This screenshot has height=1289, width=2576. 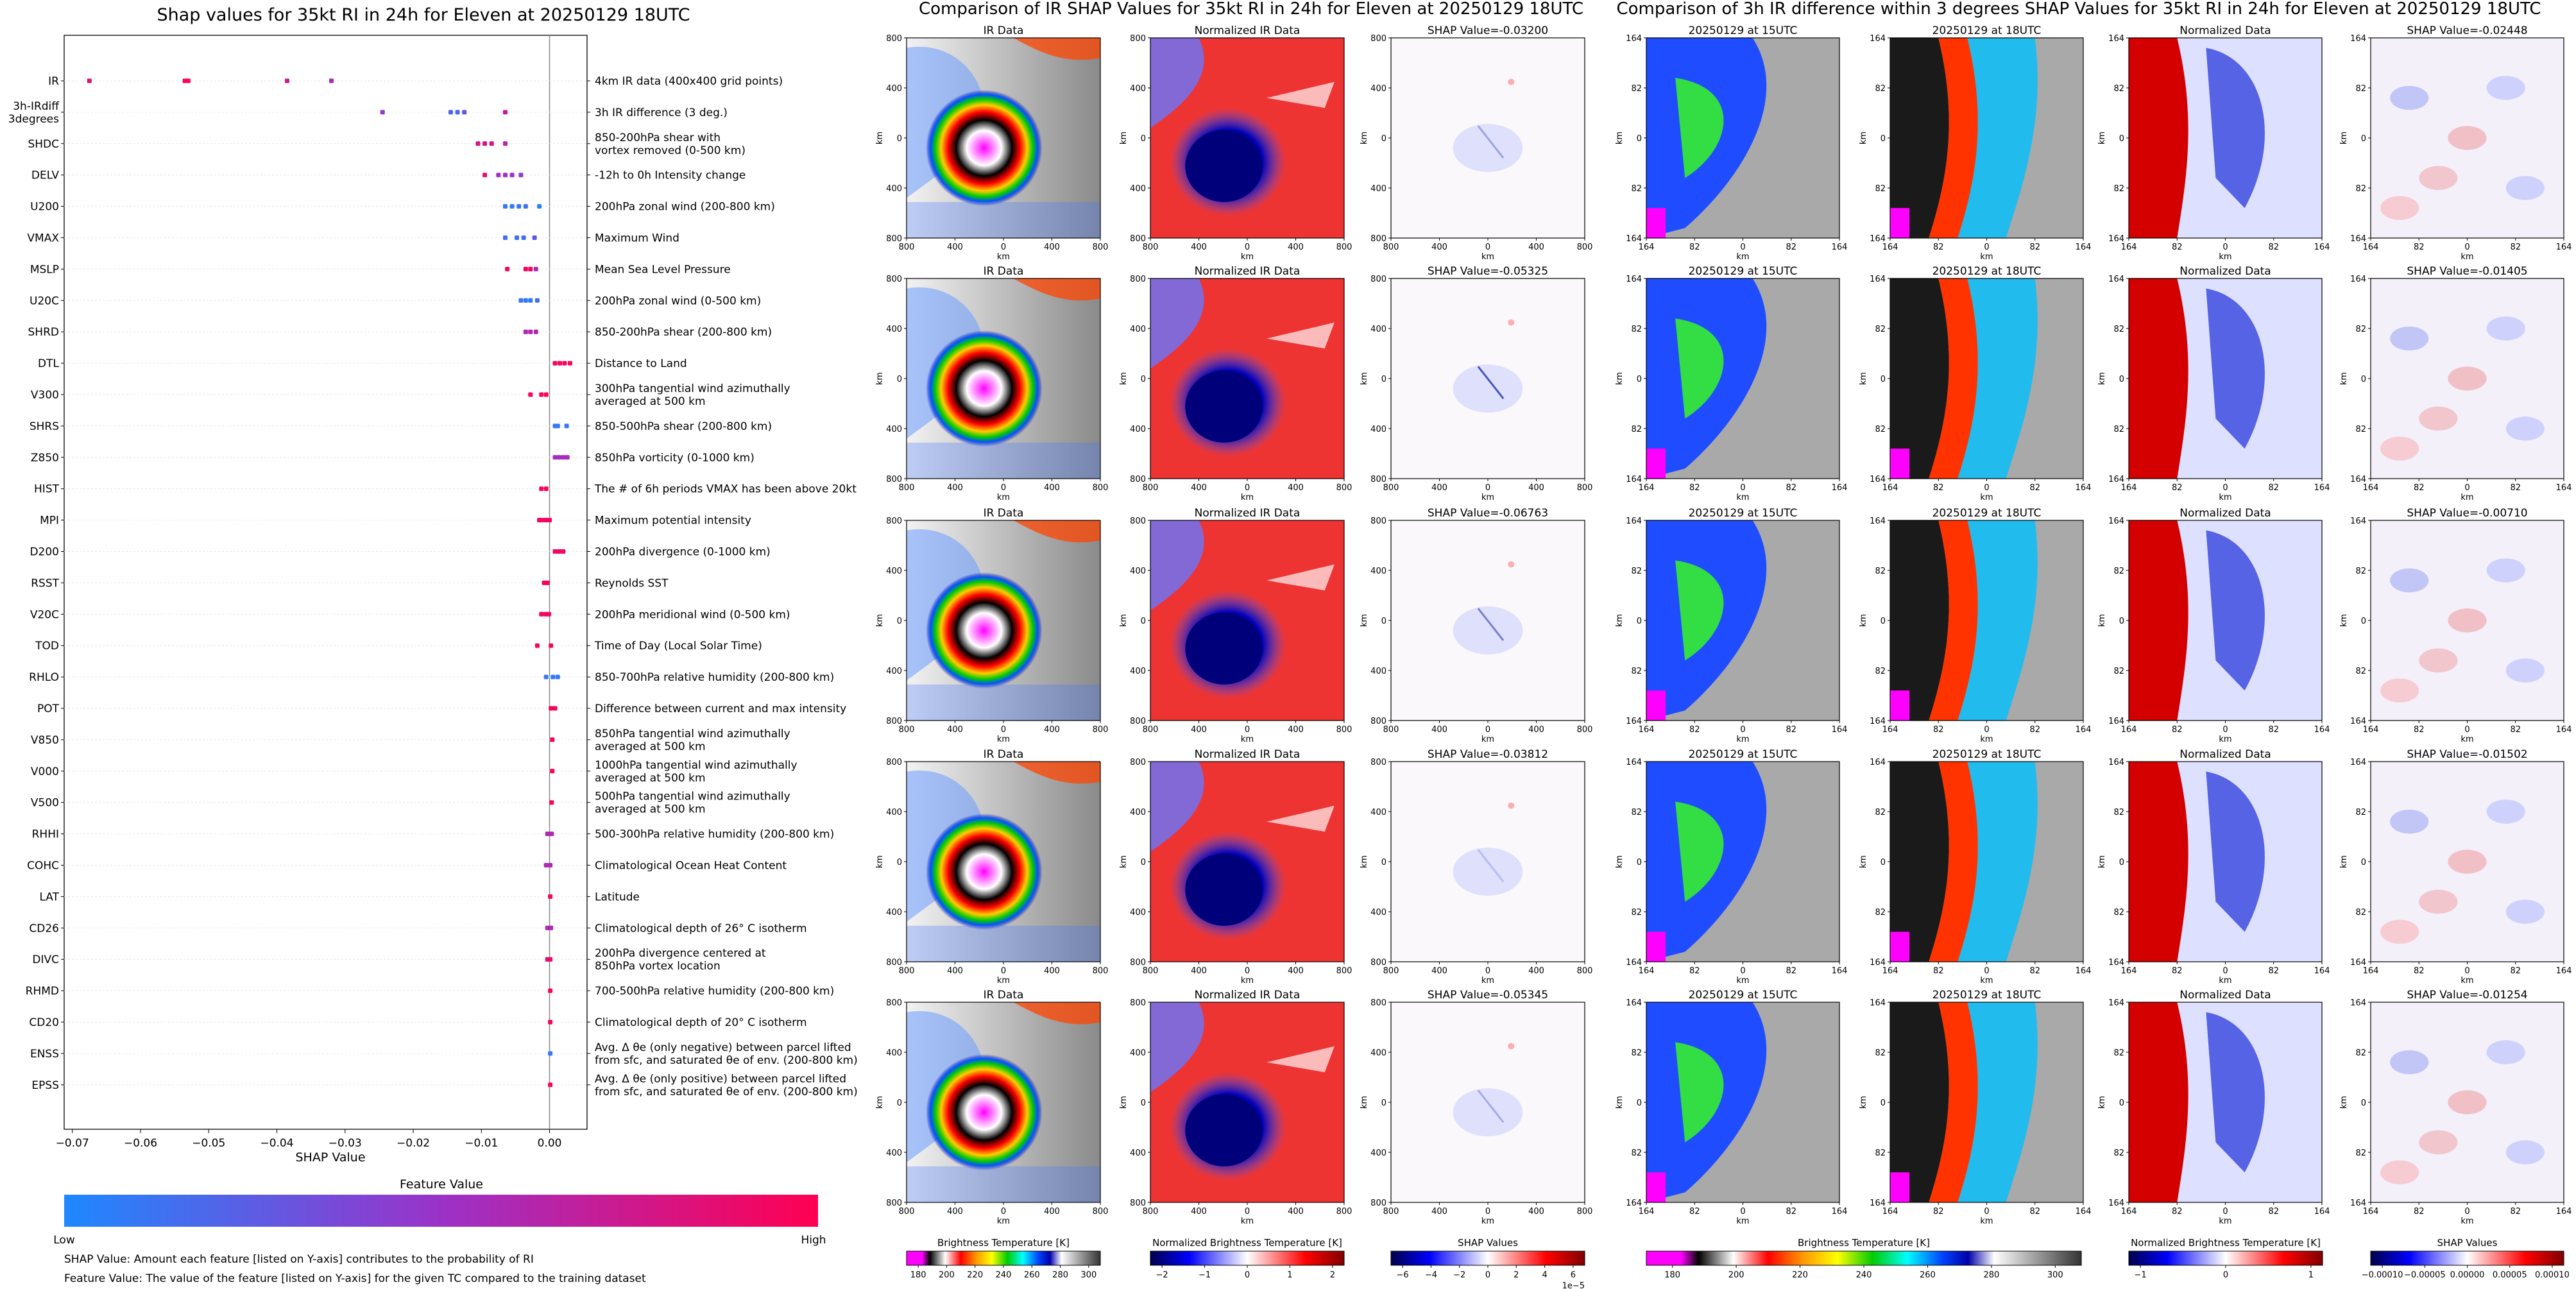 What do you see at coordinates (48, 709) in the screenshot?
I see `feature-name-label: POT` at bounding box center [48, 709].